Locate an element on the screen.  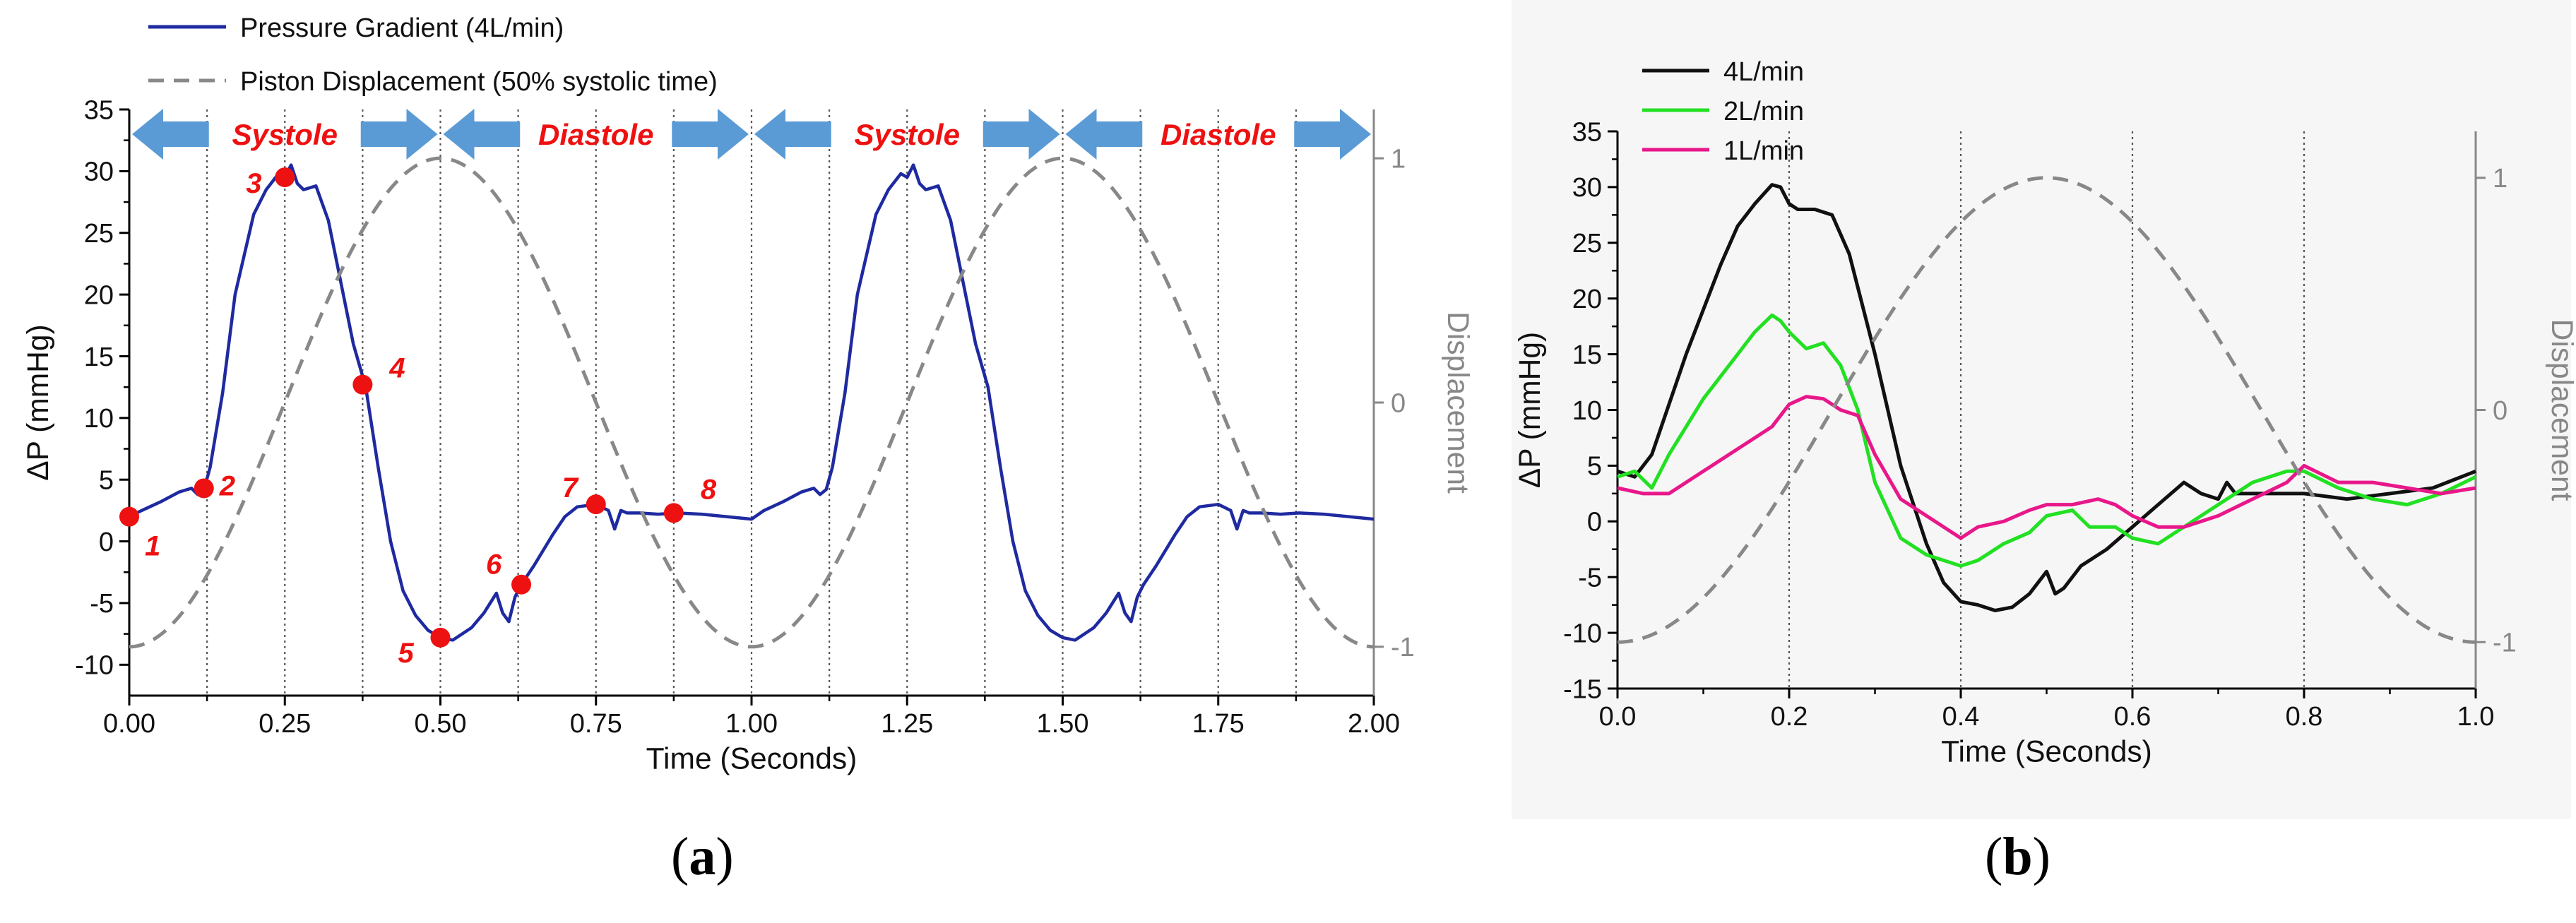
caption-a: (a) is located at coordinates (702, 857).